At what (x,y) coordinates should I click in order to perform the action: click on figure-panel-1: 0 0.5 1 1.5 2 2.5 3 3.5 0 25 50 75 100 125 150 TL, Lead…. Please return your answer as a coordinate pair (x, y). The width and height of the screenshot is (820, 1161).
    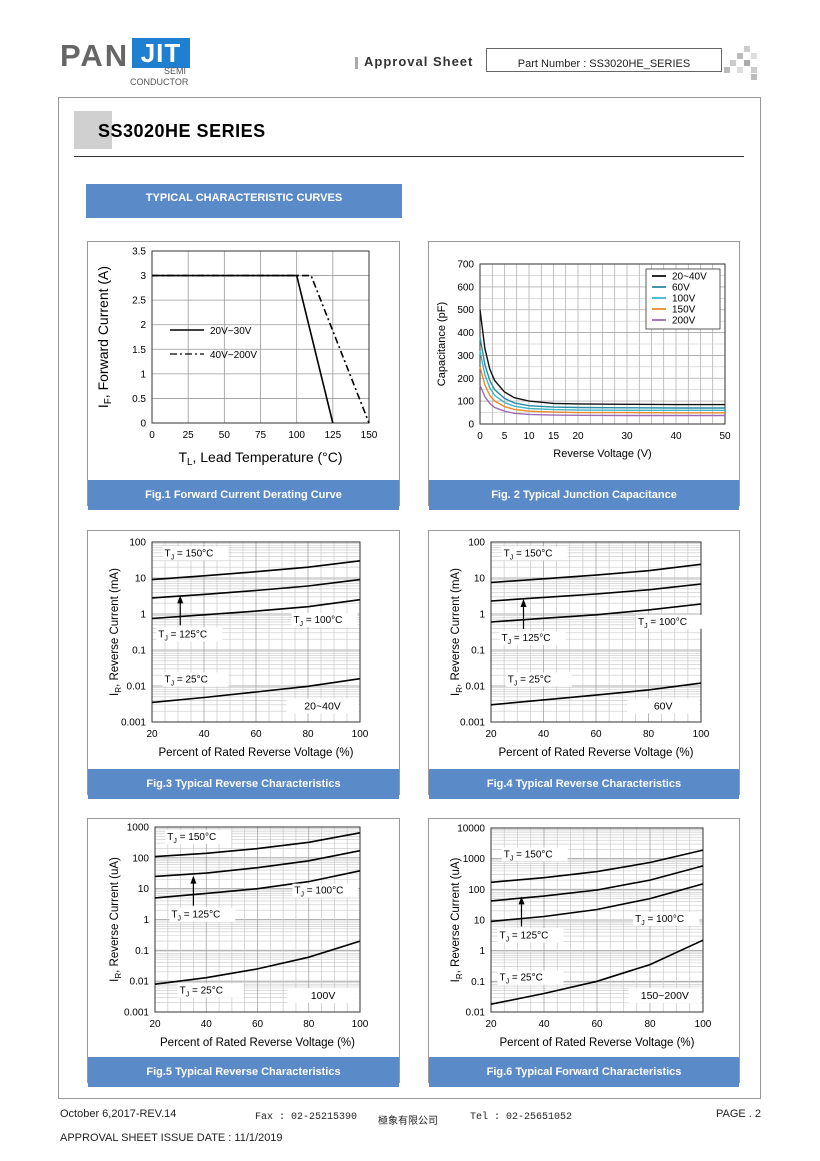
    Looking at the image, I should click on (243, 375).